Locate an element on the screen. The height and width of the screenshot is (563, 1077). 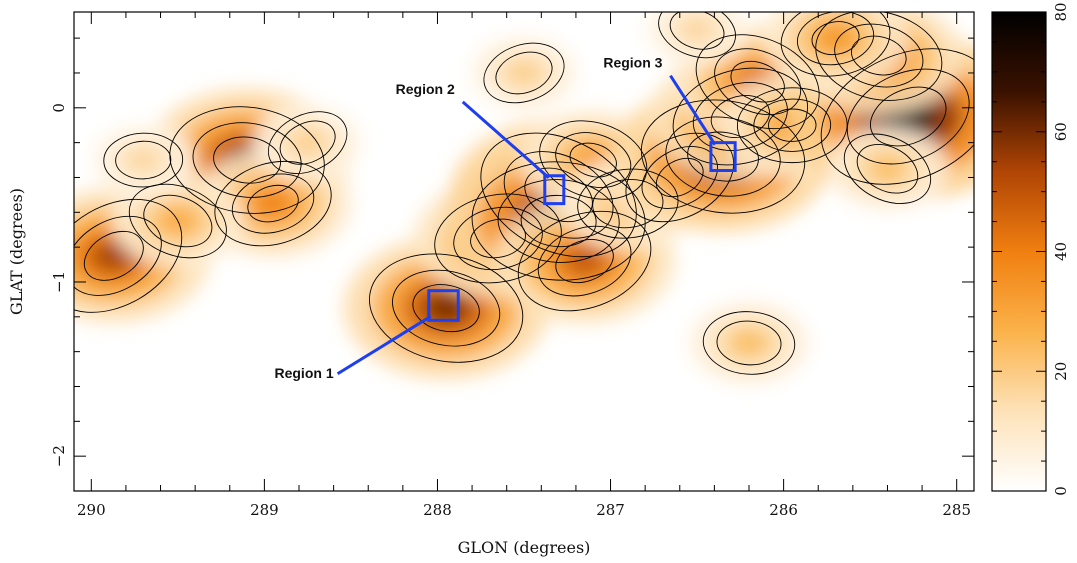
x-tick-label: 285 is located at coordinates (956, 510).